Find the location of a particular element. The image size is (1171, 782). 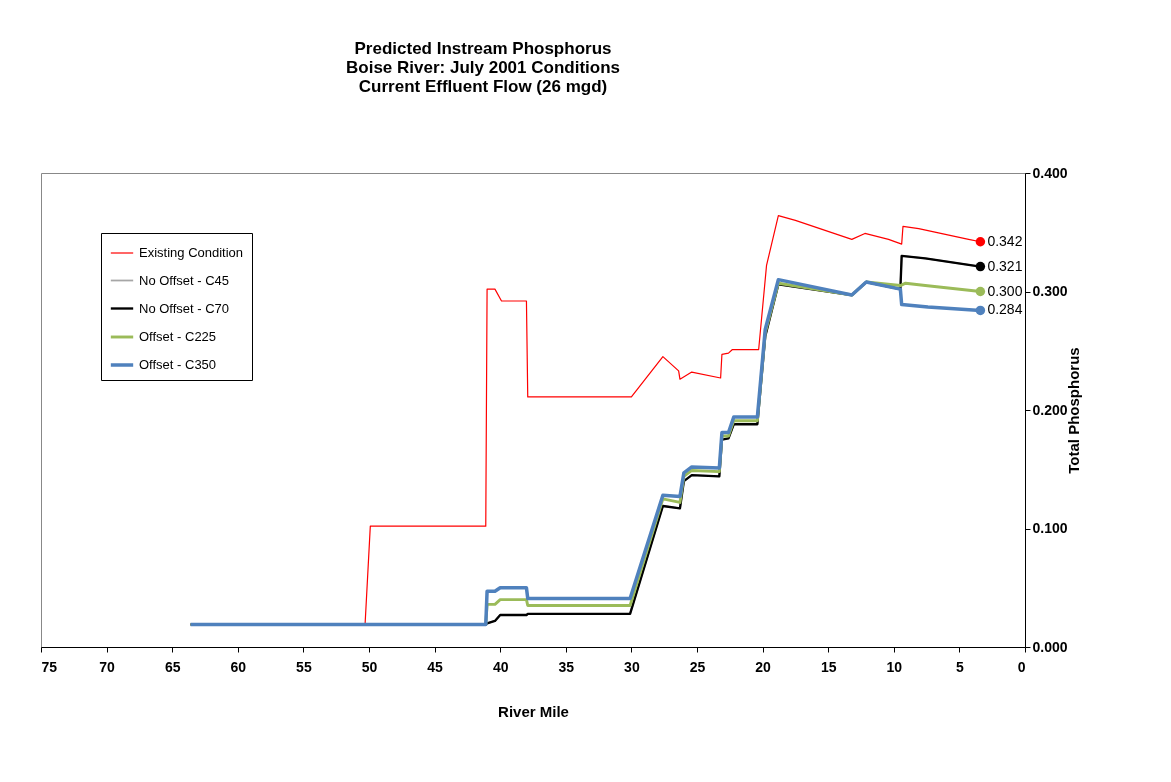

x-tick-label: 5 is located at coordinates (960, 666).